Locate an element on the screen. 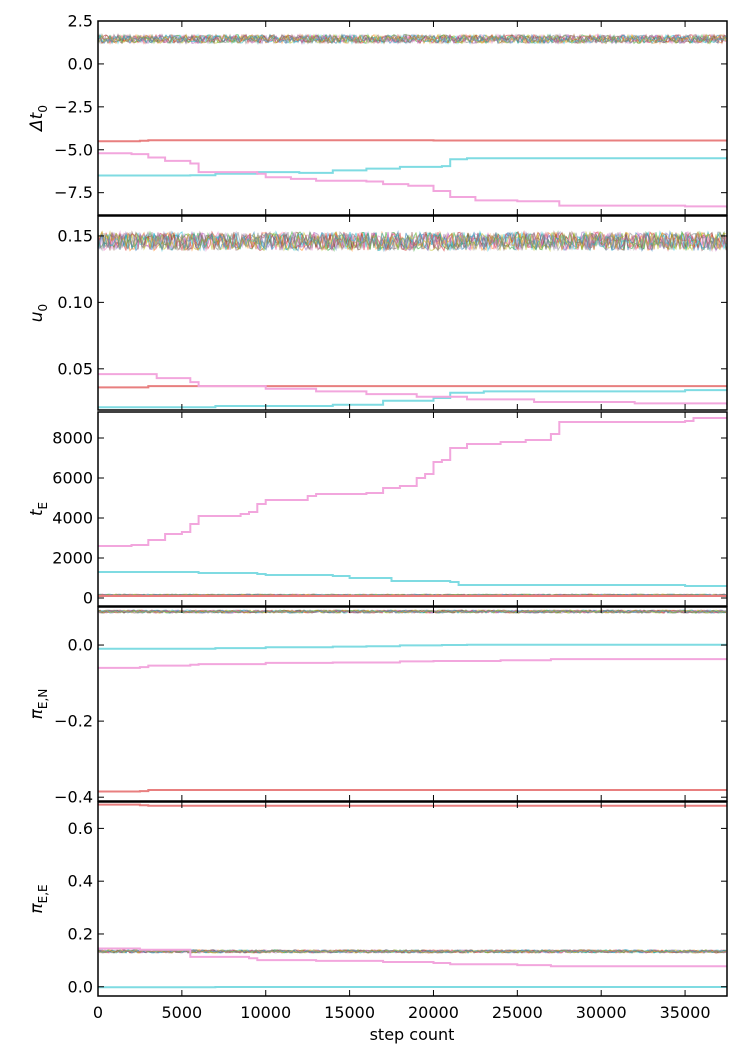 This screenshot has height=1050, width=750. panel-1-plot-area is located at coordinates (412, 120).